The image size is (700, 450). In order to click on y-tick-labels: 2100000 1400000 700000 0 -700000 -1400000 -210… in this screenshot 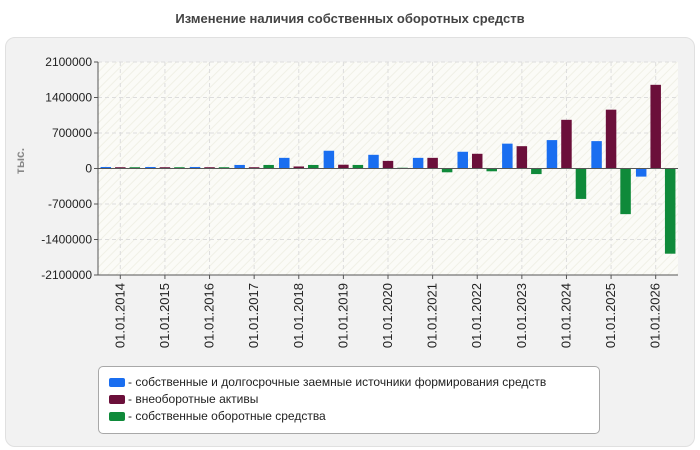, I will do `click(66, 168)`.